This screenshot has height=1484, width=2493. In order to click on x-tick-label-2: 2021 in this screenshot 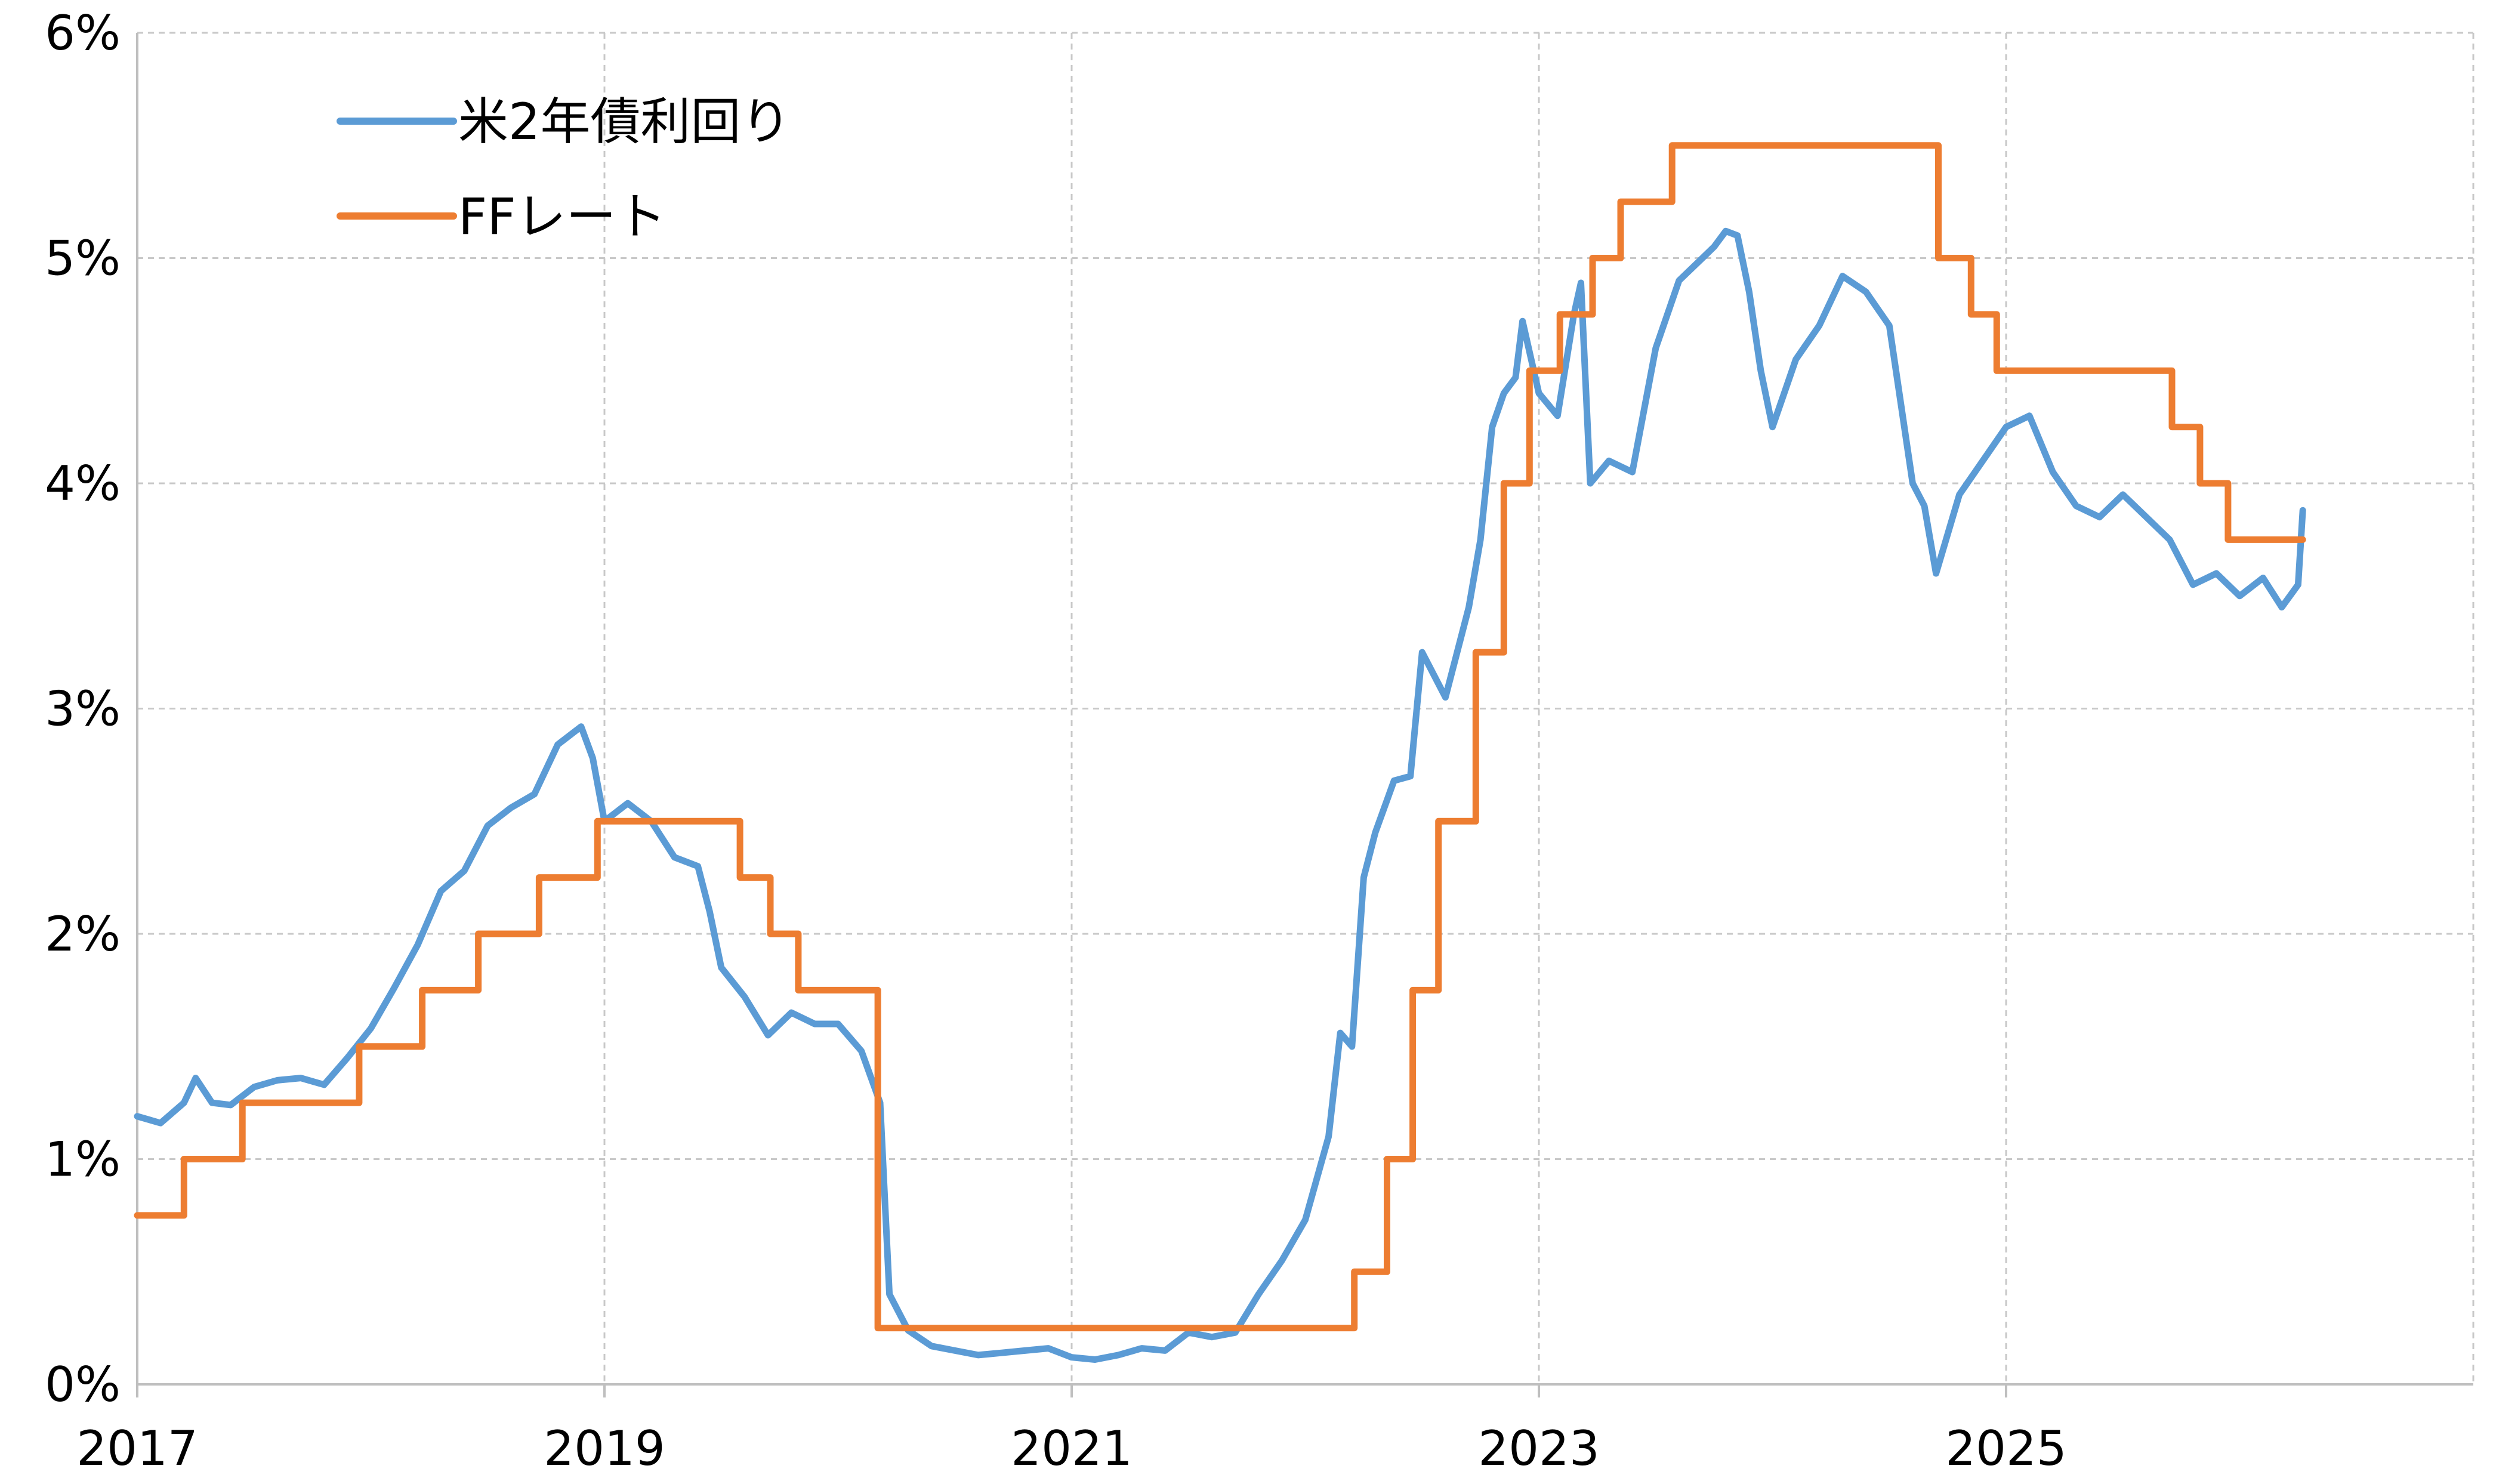, I will do `click(1072, 1449)`.